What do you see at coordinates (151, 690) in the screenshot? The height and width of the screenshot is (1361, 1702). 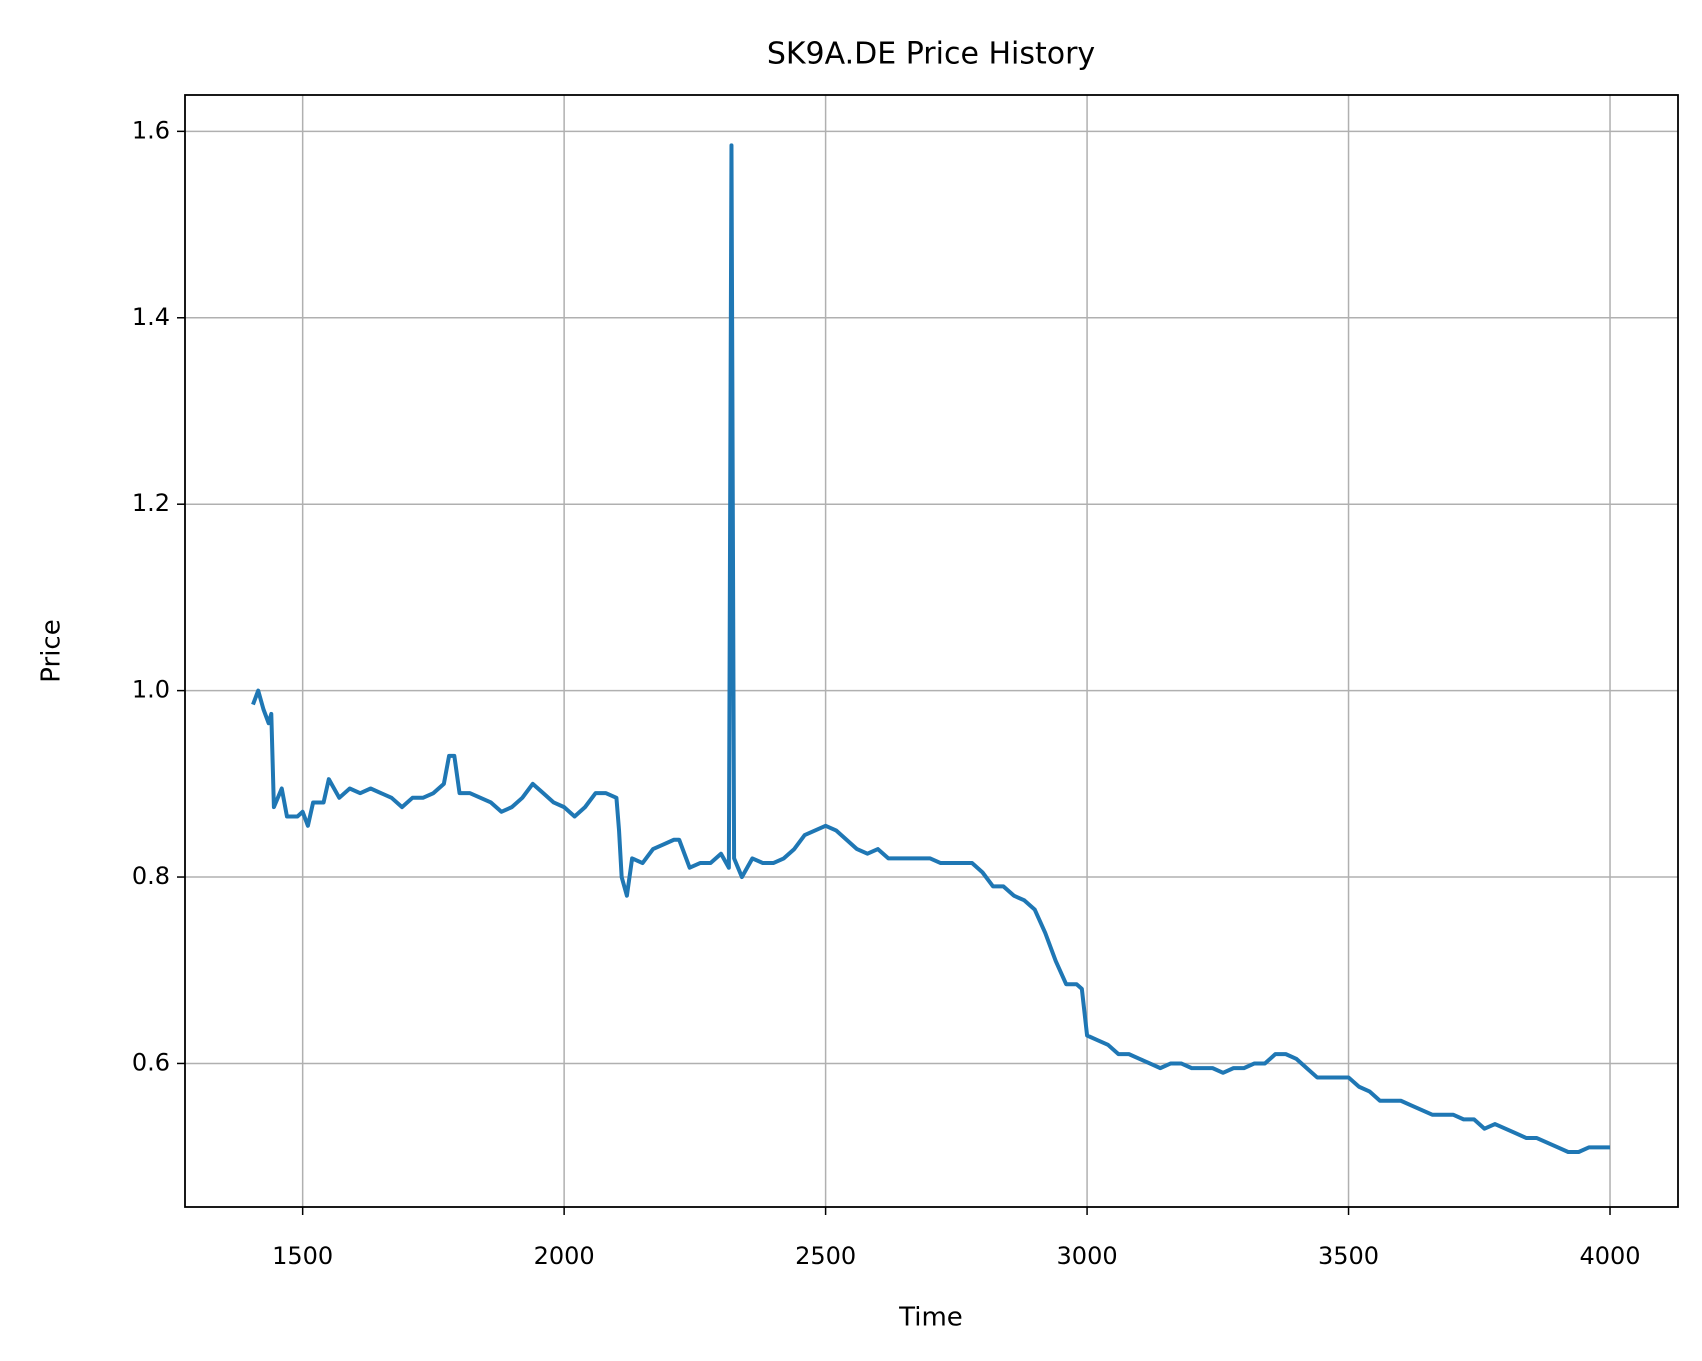 I see `y-tick-label: 1.0` at bounding box center [151, 690].